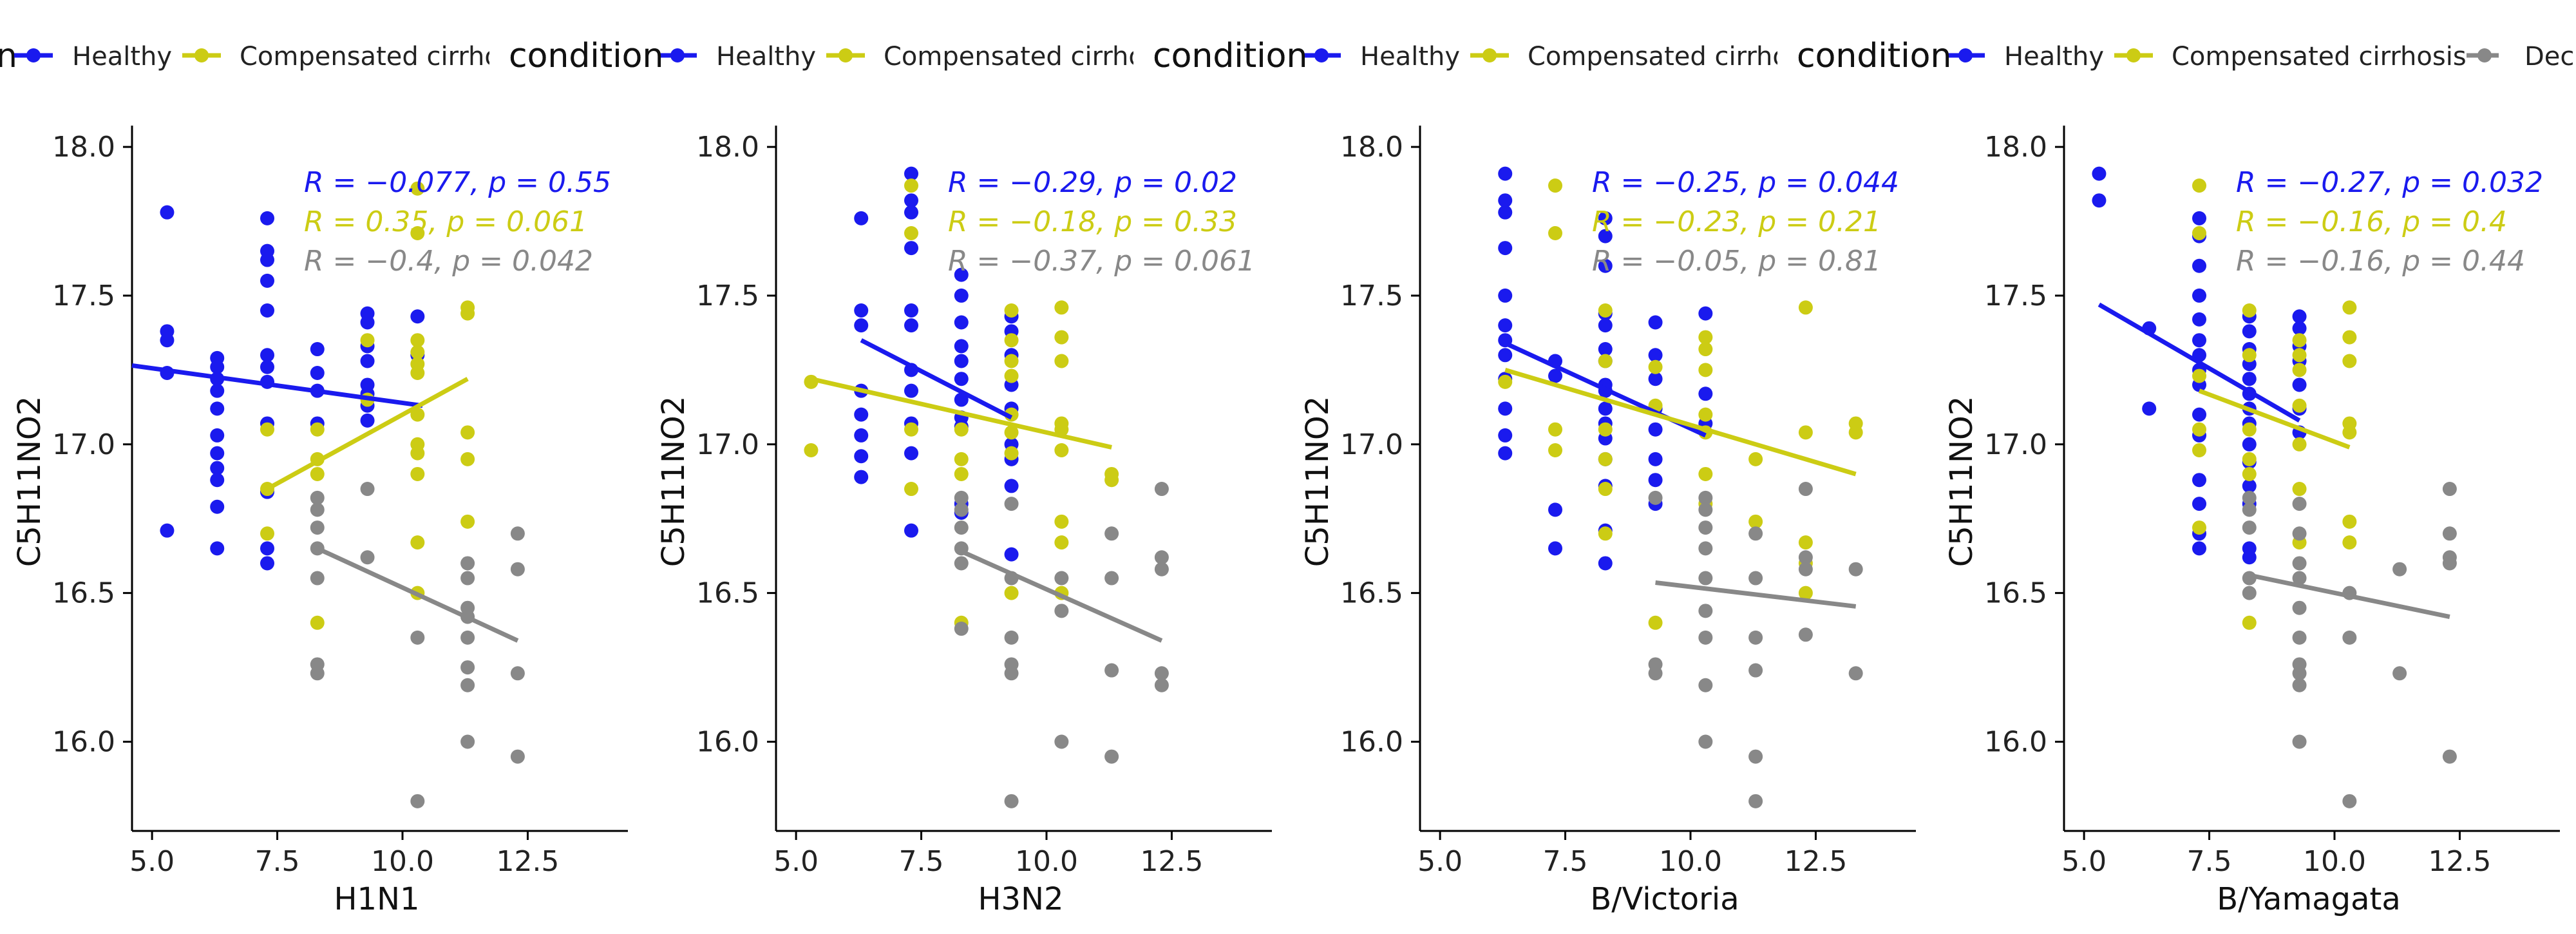  What do you see at coordinates (2380, 261) in the screenshot?
I see `stat-annotation: R = −0.16, p = 0.44` at bounding box center [2380, 261].